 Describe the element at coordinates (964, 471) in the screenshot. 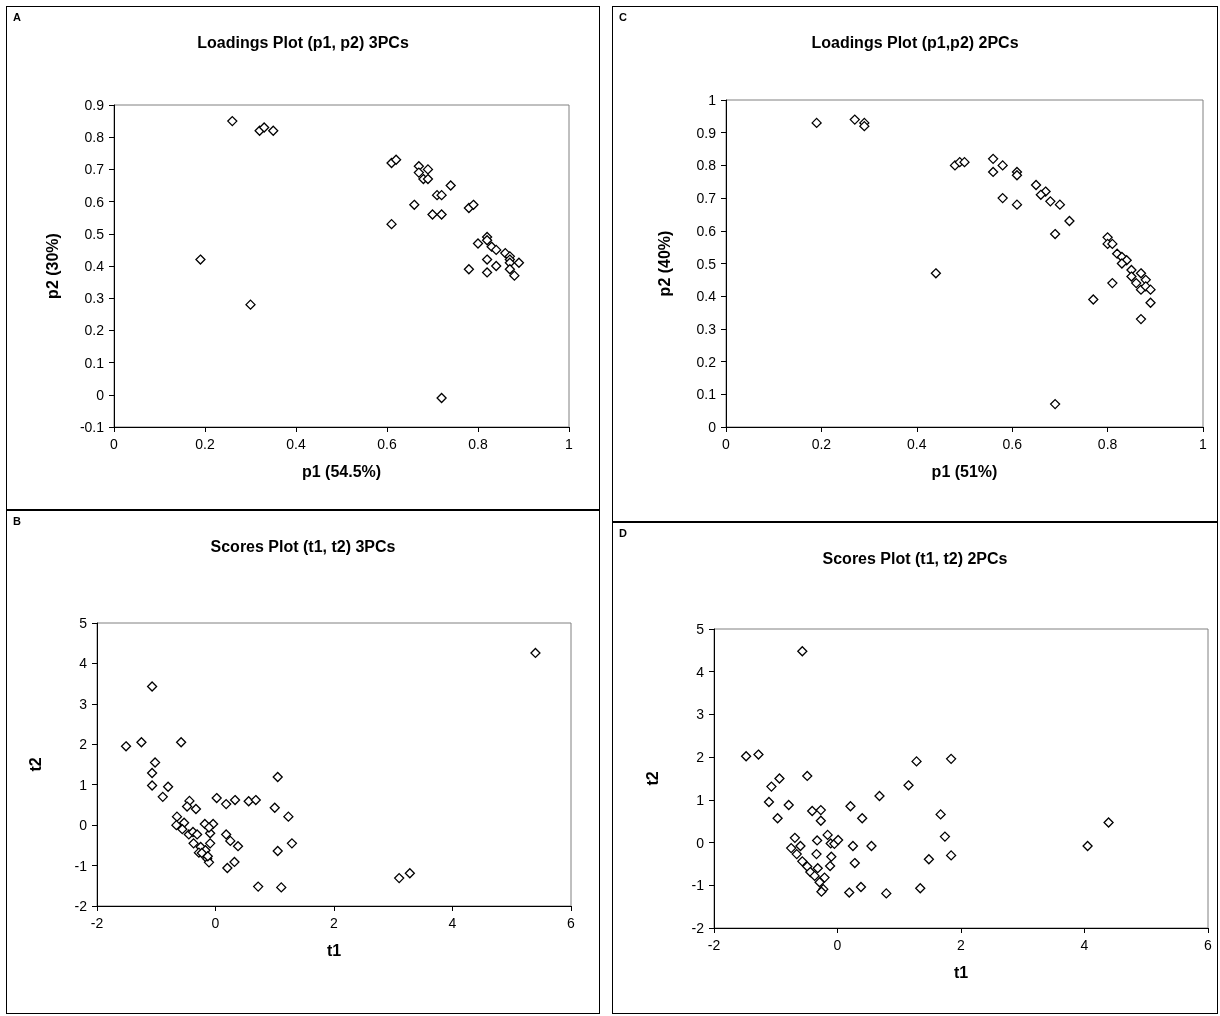

I see `x-axis-title: p1 (51%)` at that location.